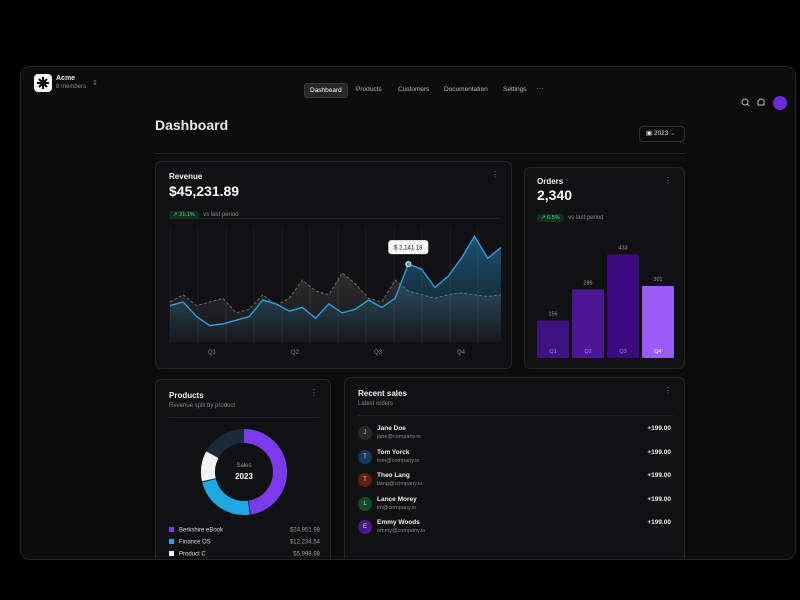 The width and height of the screenshot is (800, 600). Describe the element at coordinates (204, 191) in the screenshot. I see `revenue-value: $45,231.89` at that location.